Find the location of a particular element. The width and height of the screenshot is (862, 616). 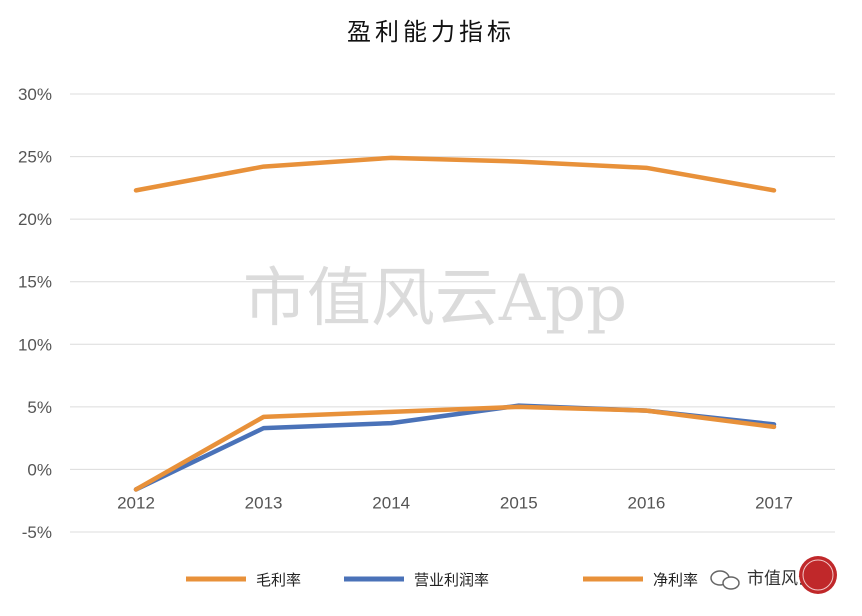

y-tick-label: 30% is located at coordinates (35, 94).